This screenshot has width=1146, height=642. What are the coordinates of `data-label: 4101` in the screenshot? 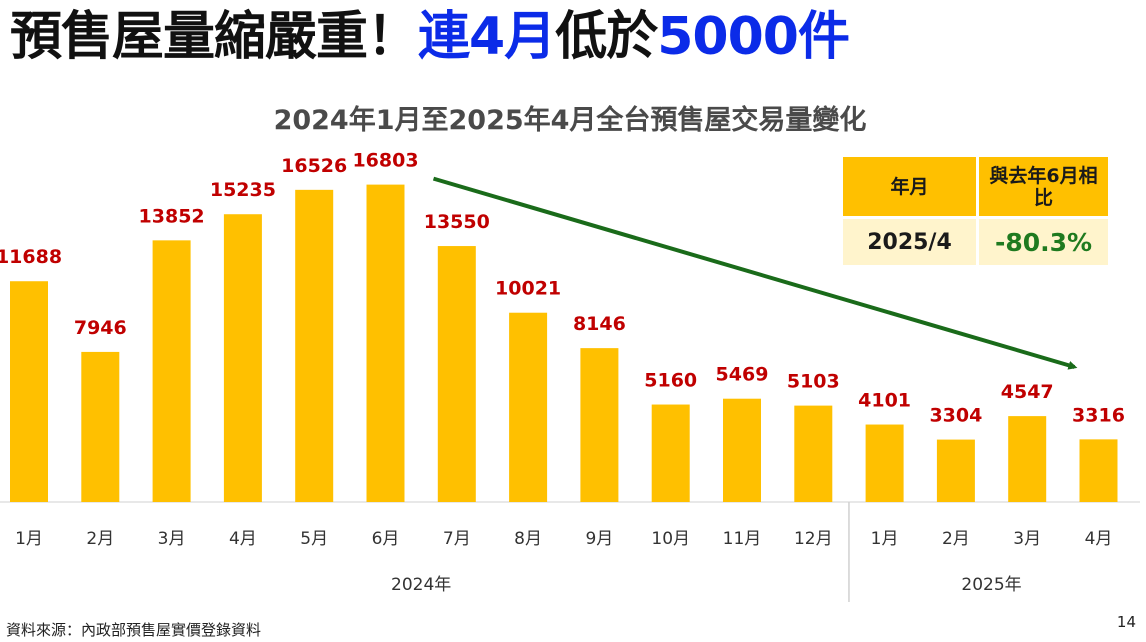 It's located at (884, 401).